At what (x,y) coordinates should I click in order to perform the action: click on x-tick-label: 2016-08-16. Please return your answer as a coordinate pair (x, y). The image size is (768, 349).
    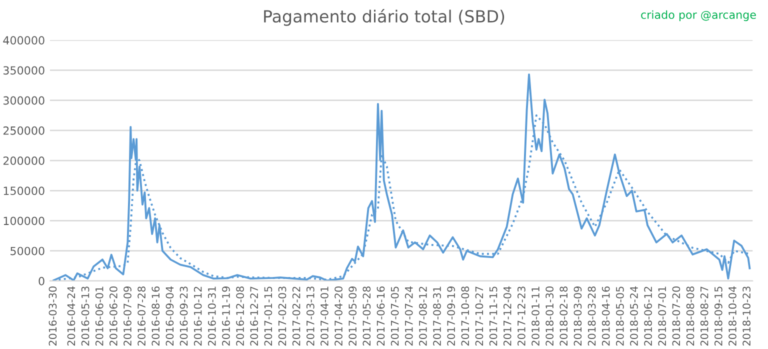
    Looking at the image, I should click on (156, 316).